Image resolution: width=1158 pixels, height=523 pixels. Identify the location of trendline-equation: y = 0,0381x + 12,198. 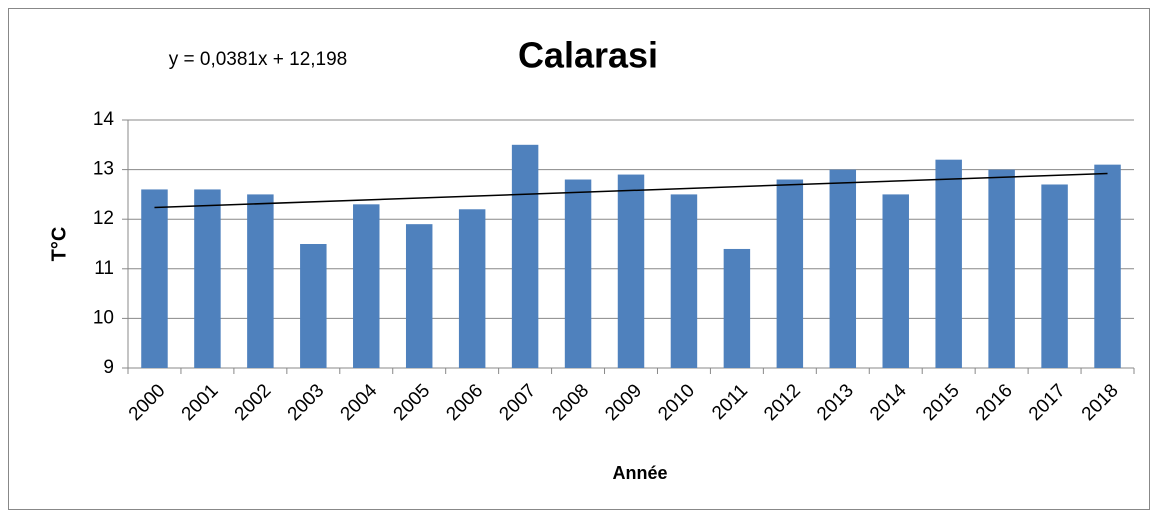
(258, 59).